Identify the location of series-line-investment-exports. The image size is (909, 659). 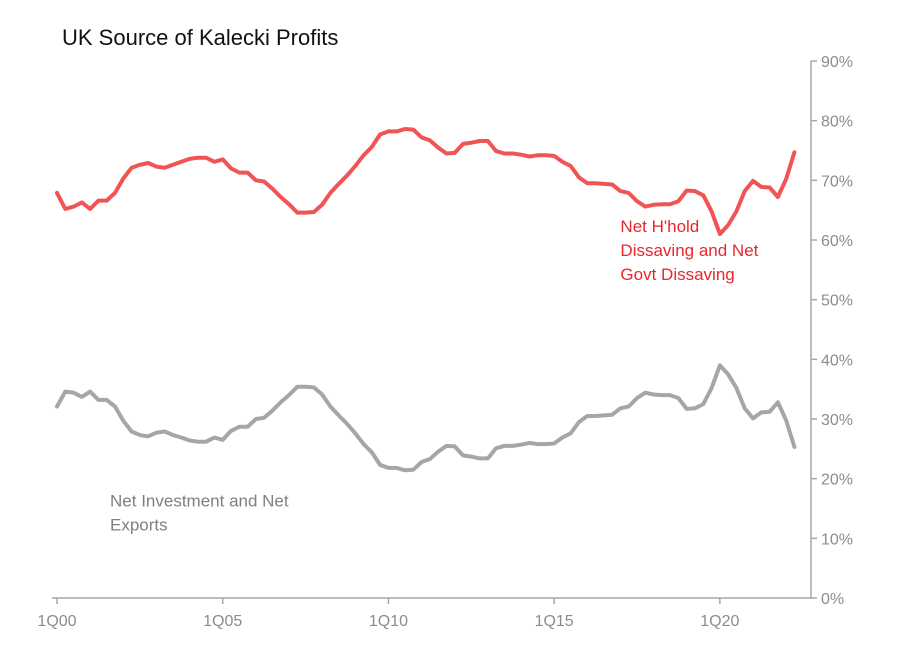
(426, 418).